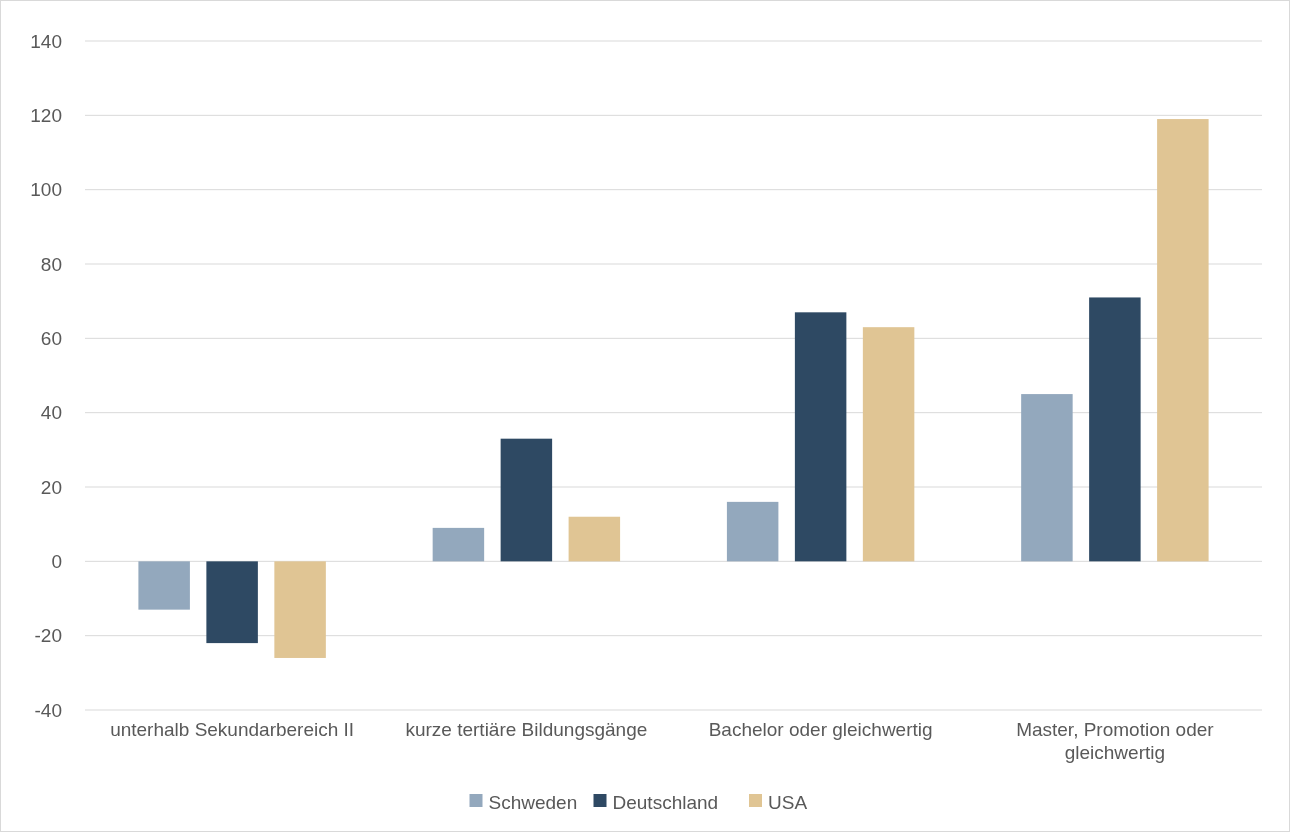 The image size is (1290, 832). What do you see at coordinates (51, 264) in the screenshot?
I see `y-tick-label: 80` at bounding box center [51, 264].